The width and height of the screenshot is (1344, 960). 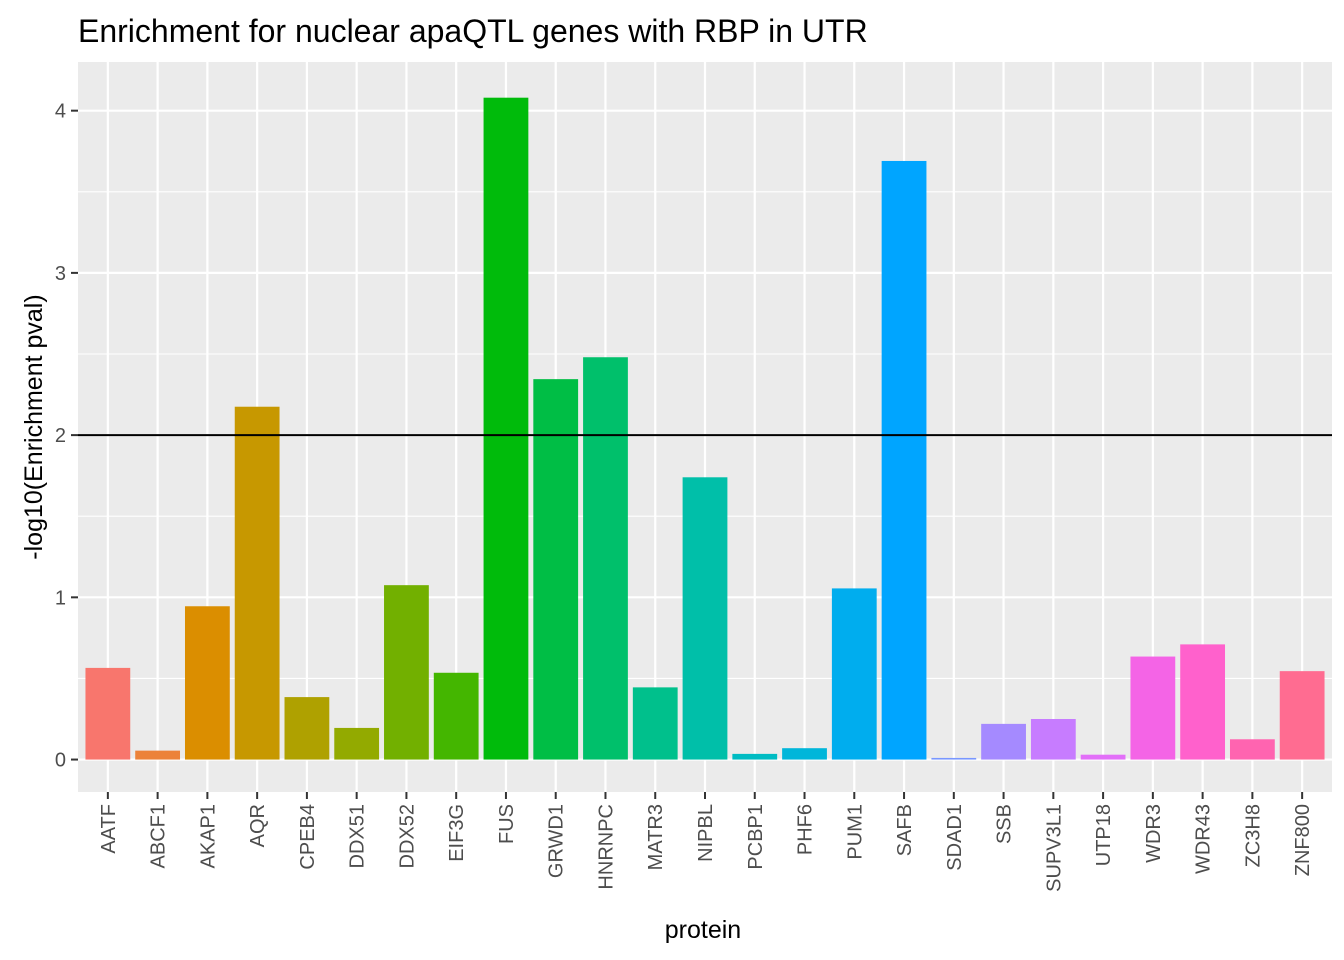 What do you see at coordinates (655, 723) in the screenshot?
I see `bar-matr3` at bounding box center [655, 723].